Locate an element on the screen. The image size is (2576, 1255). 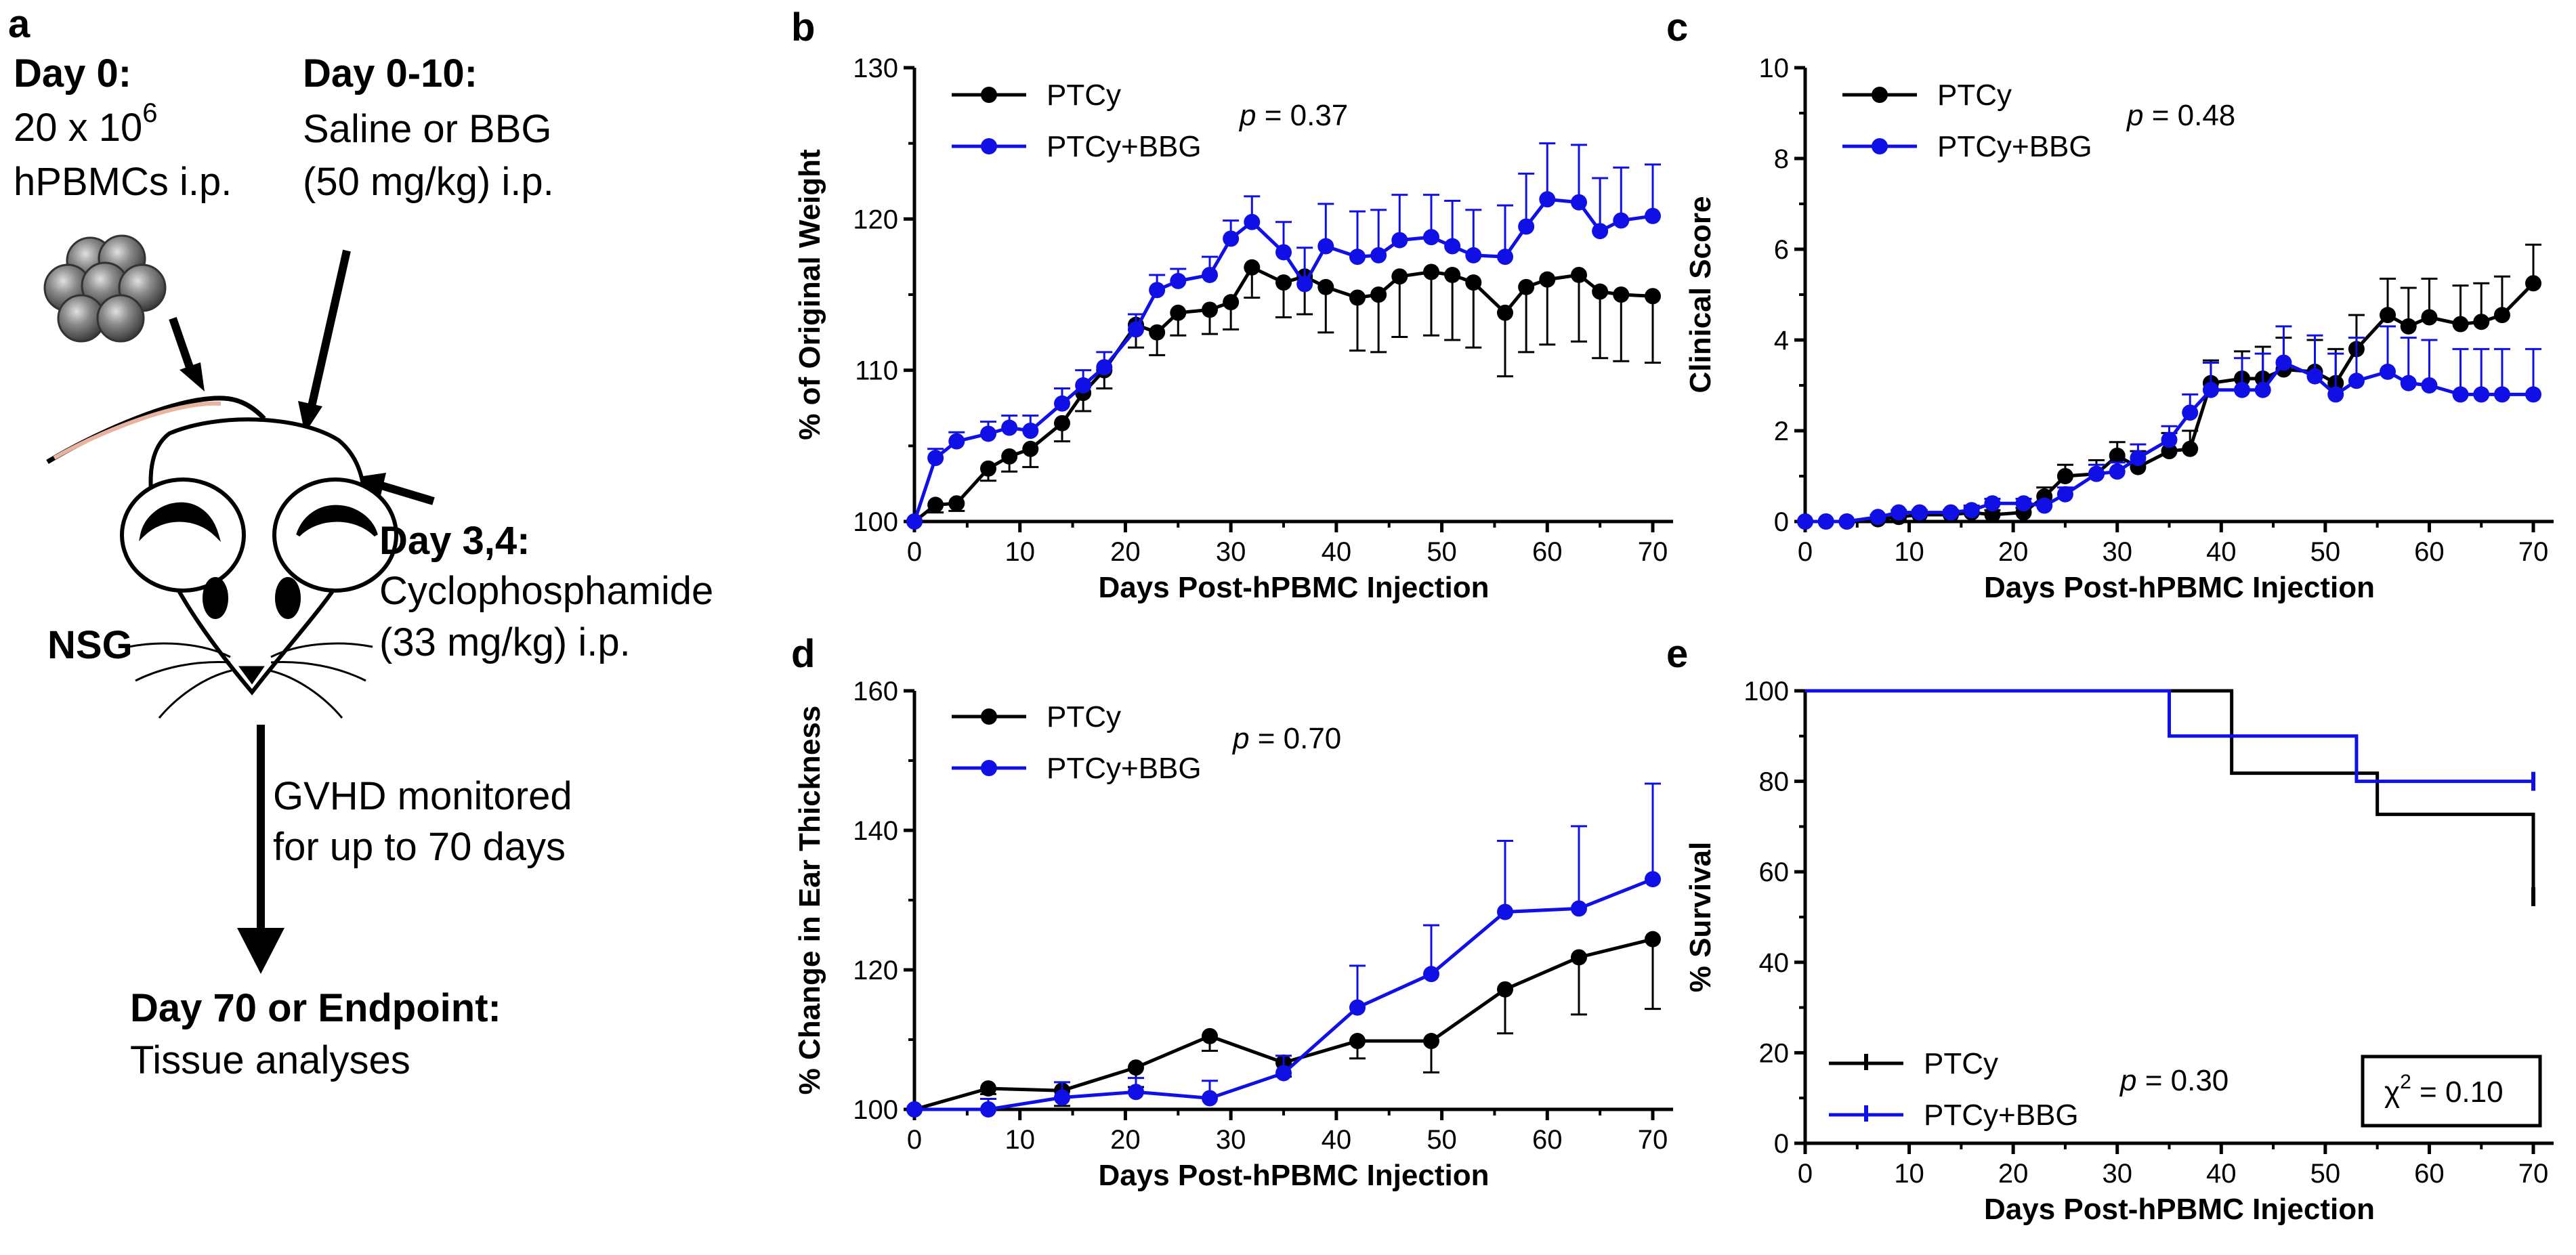
y-tick-label: 130 is located at coordinates (875, 68).